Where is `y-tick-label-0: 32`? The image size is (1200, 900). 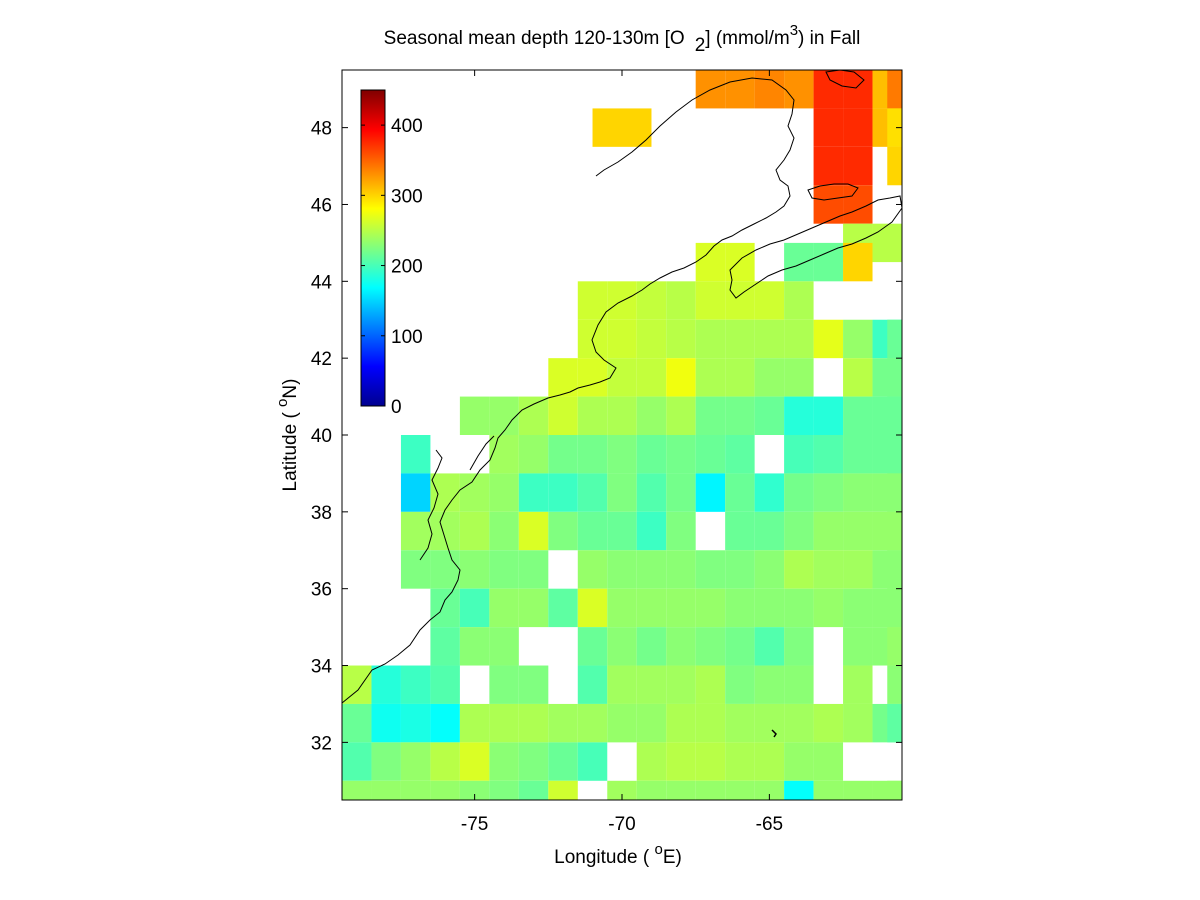 y-tick-label-0: 32 is located at coordinates (321, 743).